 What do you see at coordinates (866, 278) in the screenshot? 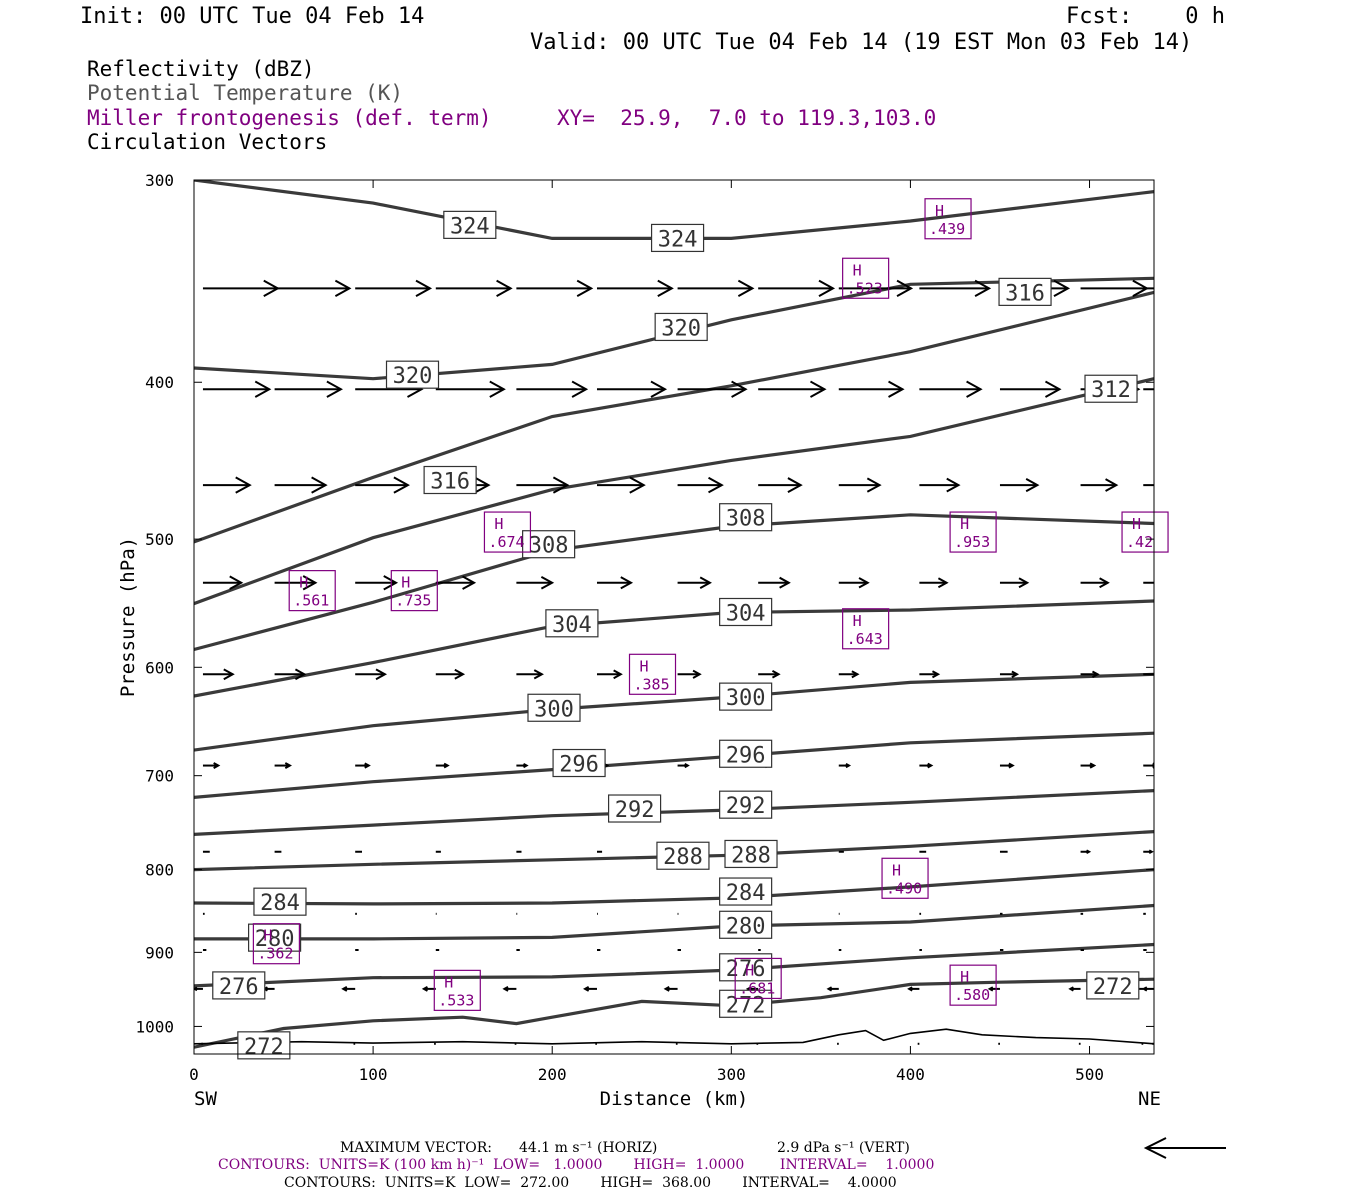
I see `frontogenesis-max-marker: H.523` at bounding box center [866, 278].